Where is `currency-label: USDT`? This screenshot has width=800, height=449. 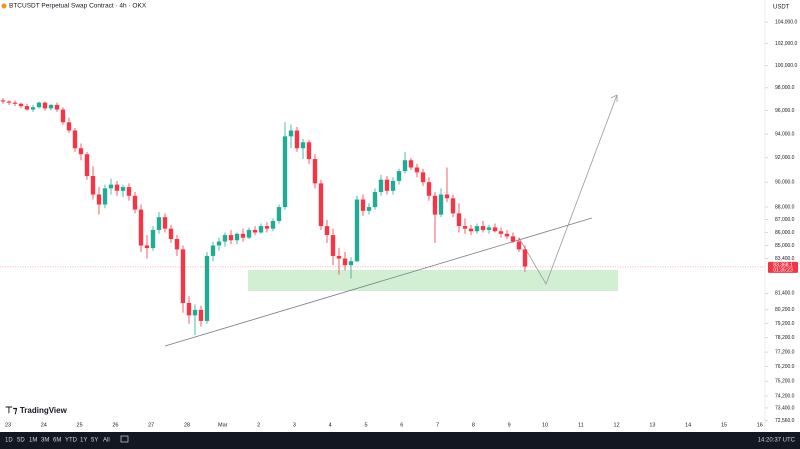 currency-label: USDT is located at coordinates (781, 8).